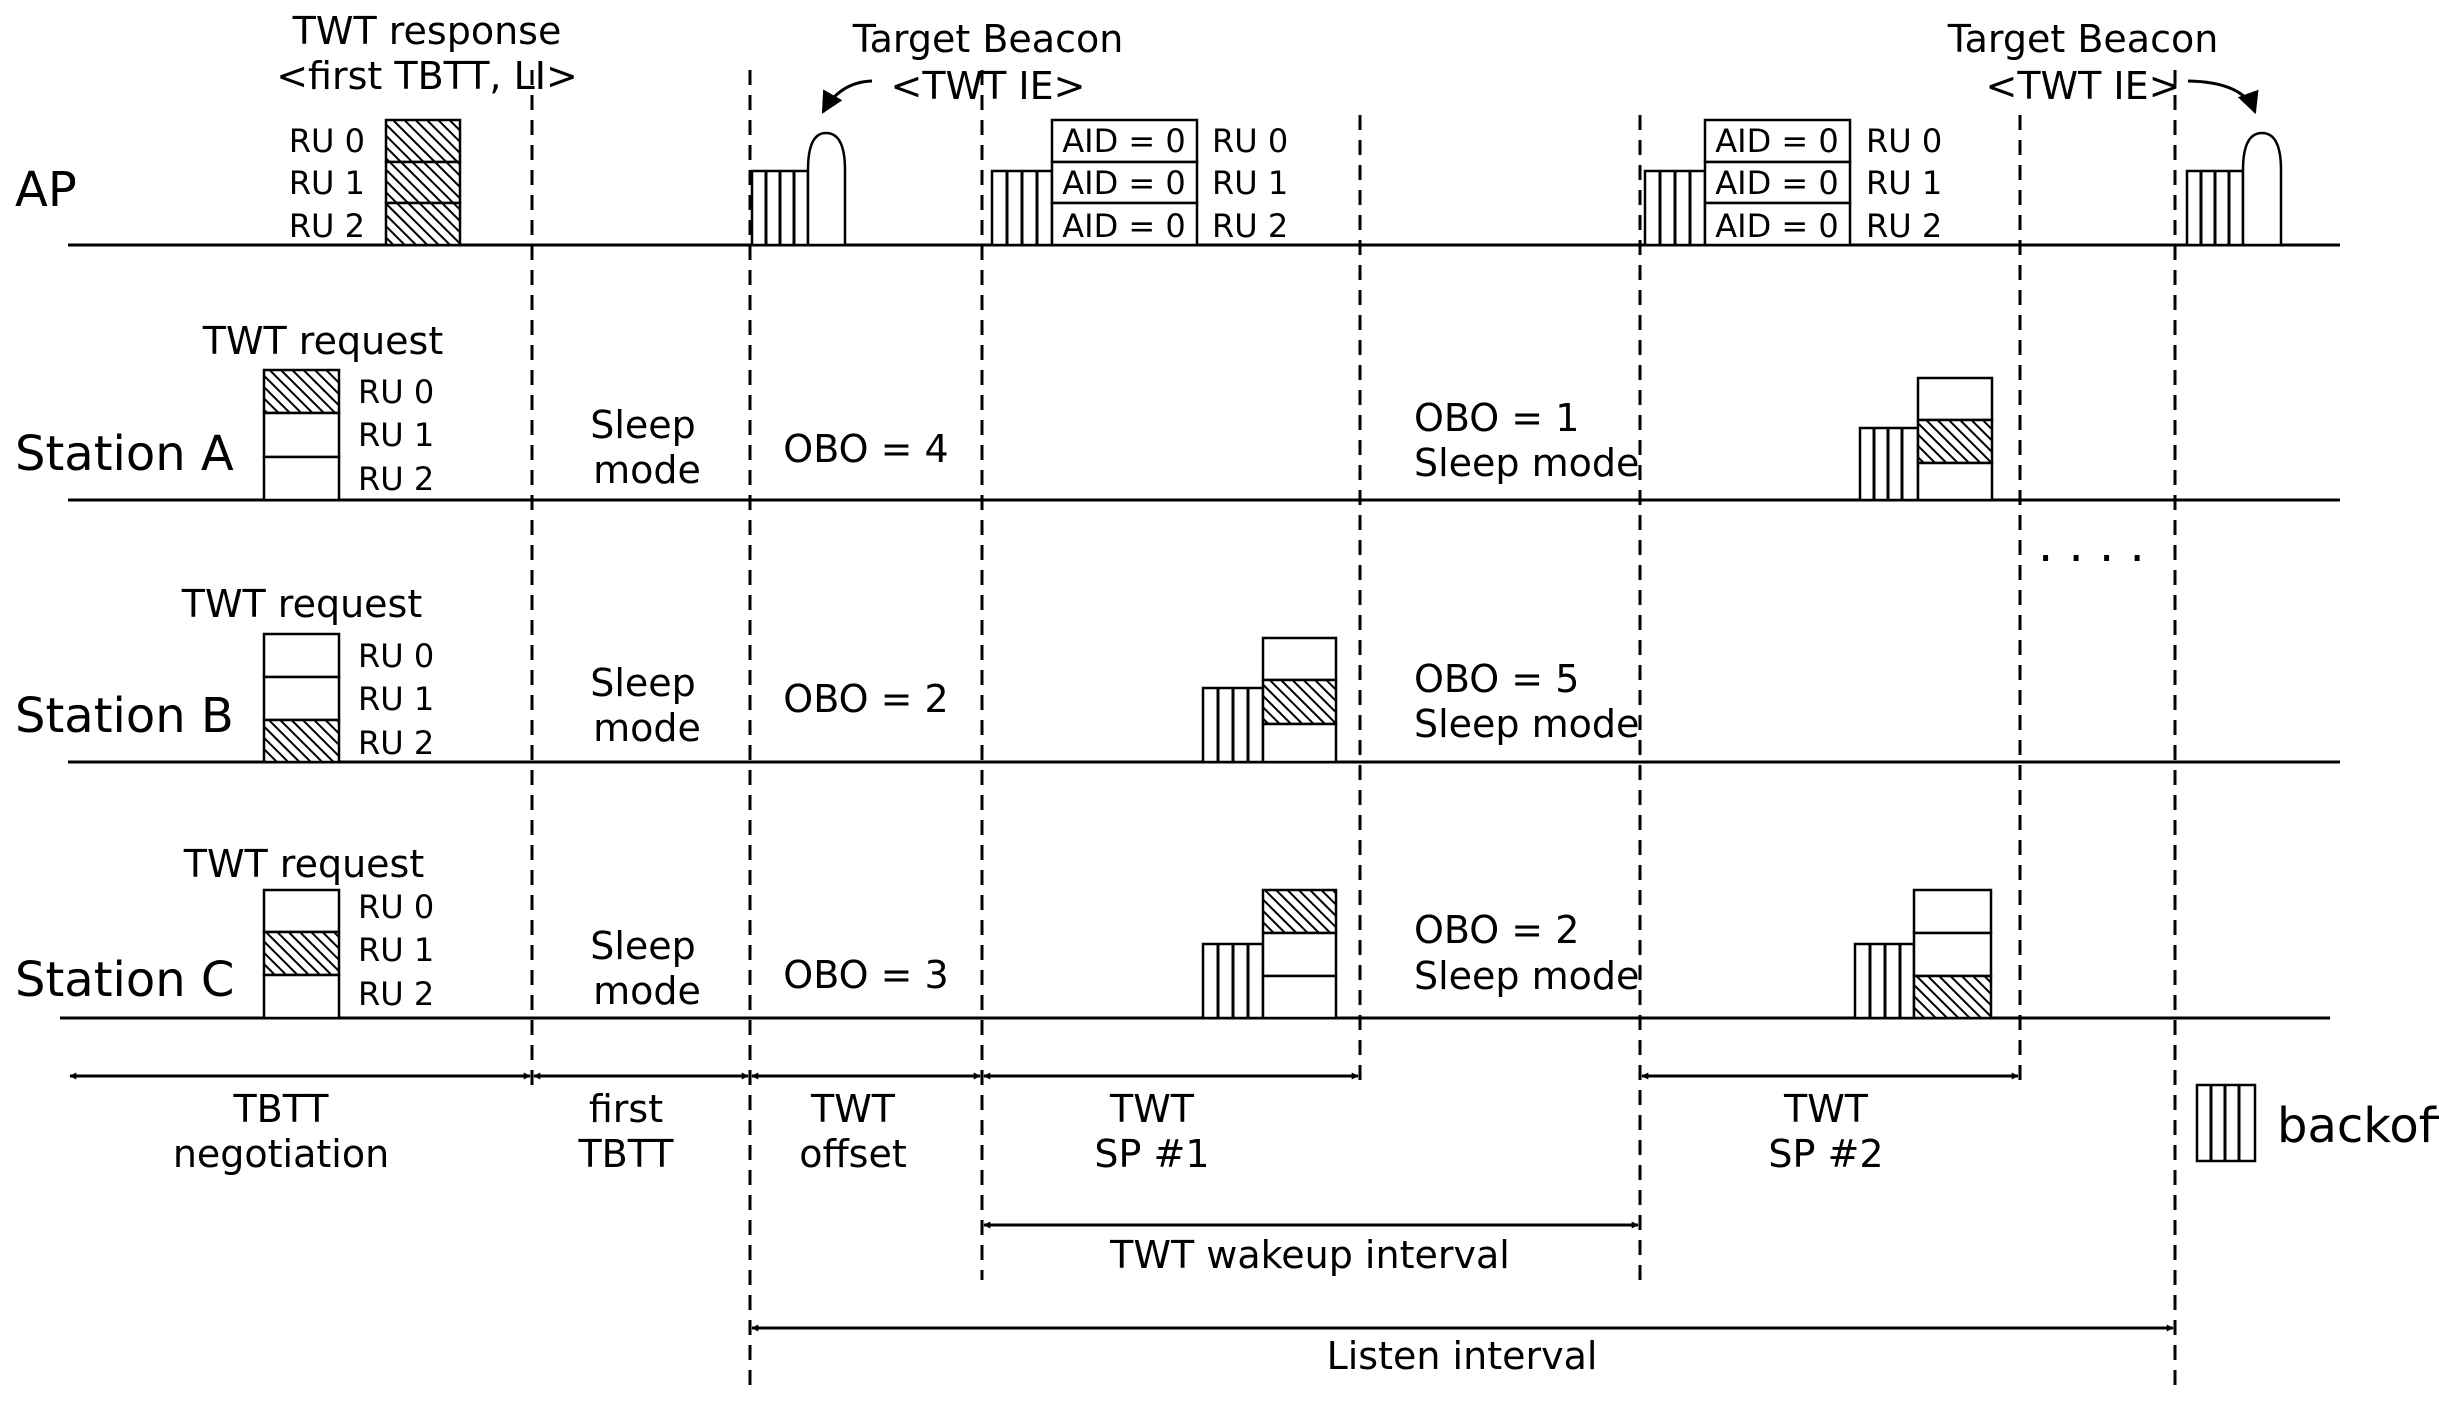 Image resolution: width=2439 pixels, height=1405 pixels. I want to click on station-a-obo-second: OBO = 1, so click(1496, 418).